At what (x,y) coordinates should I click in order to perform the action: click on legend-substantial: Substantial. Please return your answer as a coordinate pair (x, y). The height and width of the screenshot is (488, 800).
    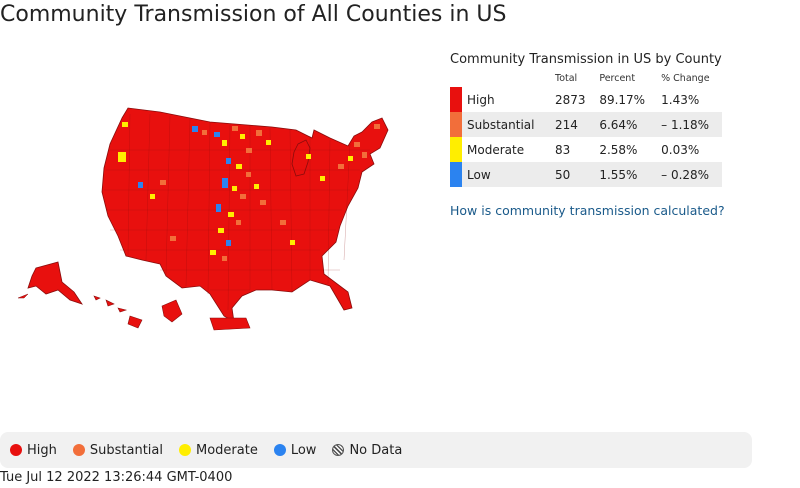
    Looking at the image, I should click on (117, 450).